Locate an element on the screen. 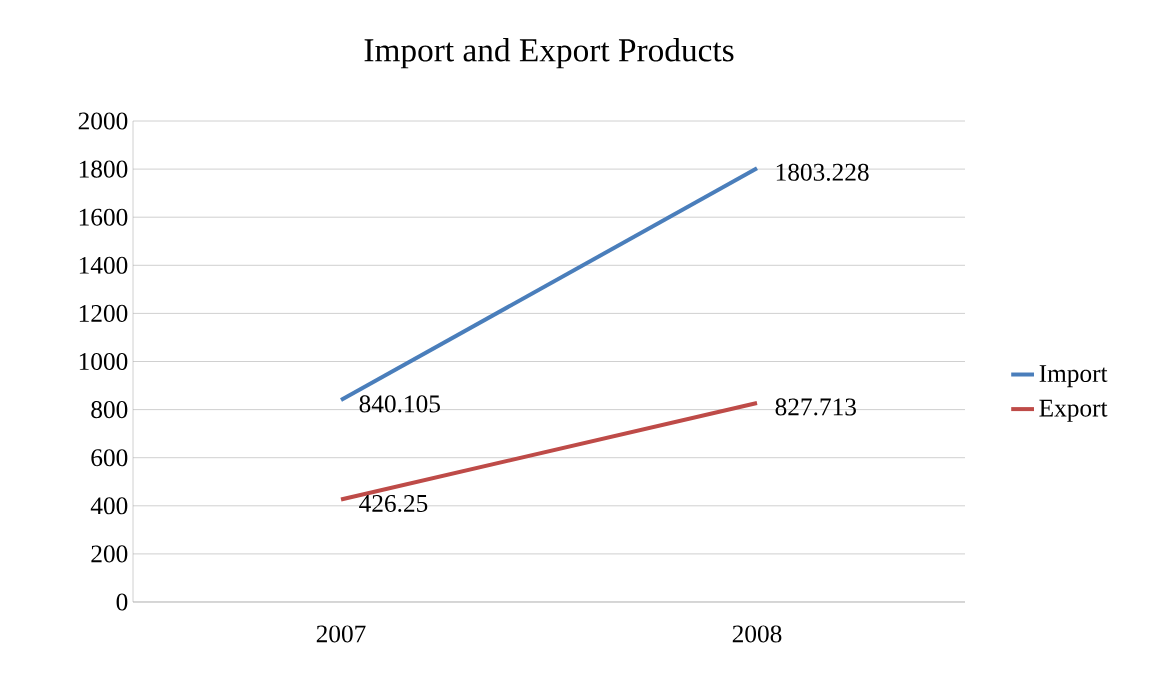 Image resolution: width=1167 pixels, height=687 pixels. x-tick-label: 2007 is located at coordinates (341, 634).